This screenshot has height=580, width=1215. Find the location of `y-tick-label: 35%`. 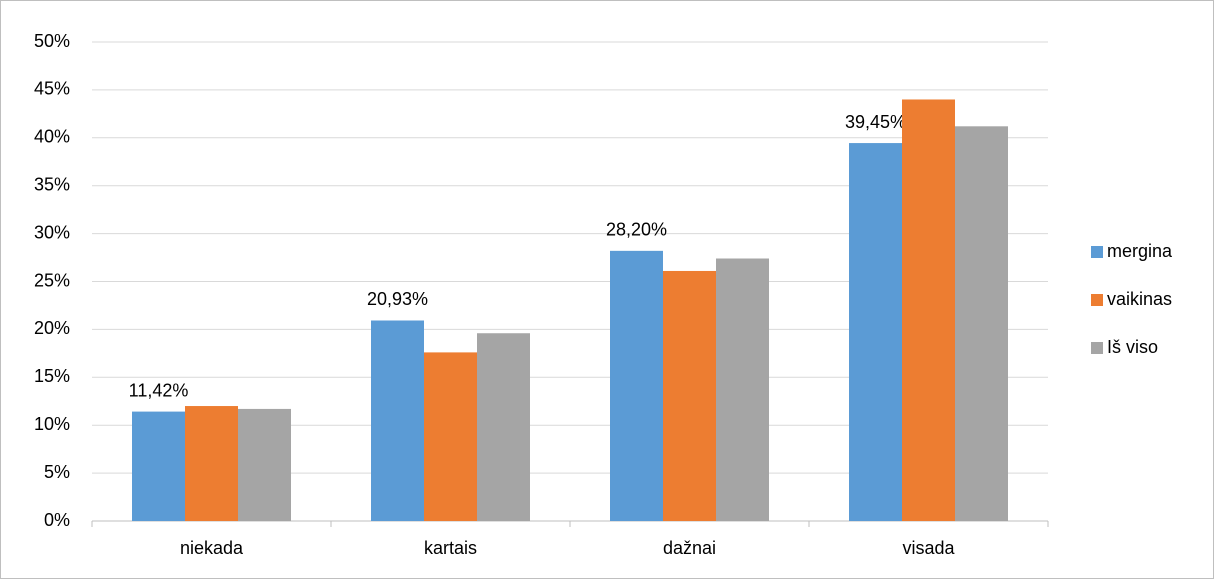

y-tick-label: 35% is located at coordinates (52, 184).